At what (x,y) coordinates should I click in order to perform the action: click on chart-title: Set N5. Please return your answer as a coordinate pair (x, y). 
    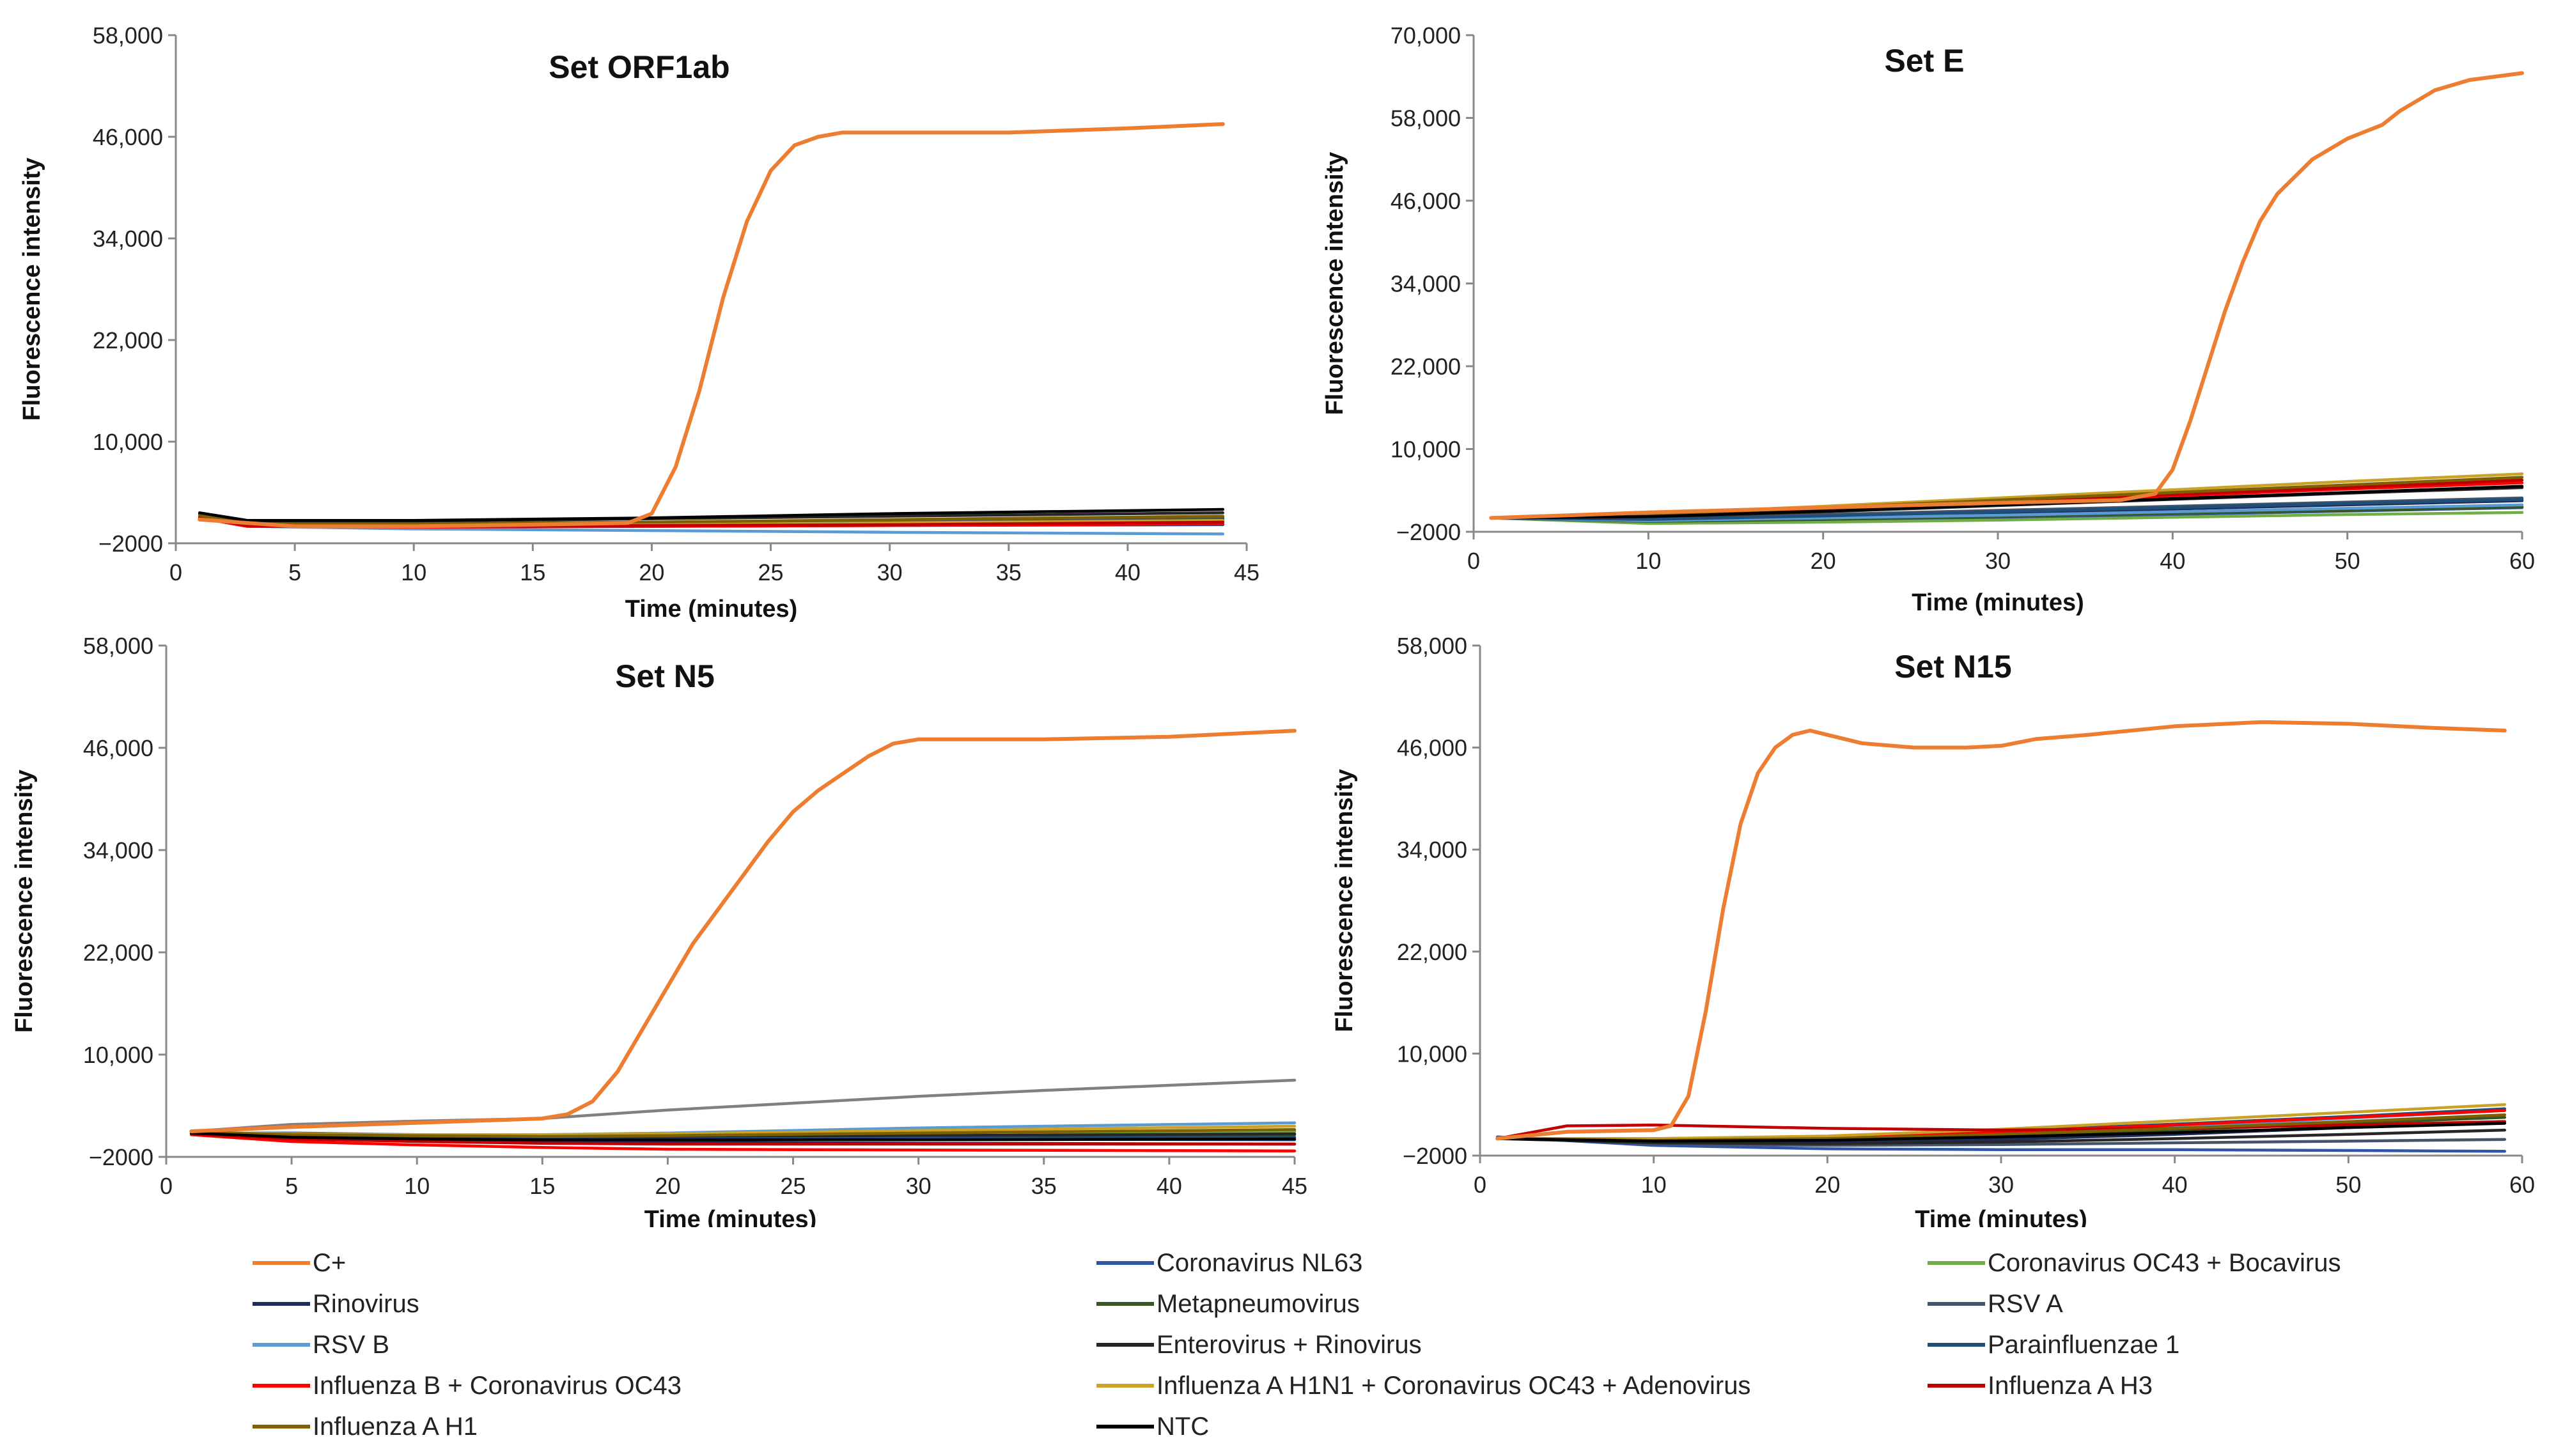
    Looking at the image, I should click on (665, 676).